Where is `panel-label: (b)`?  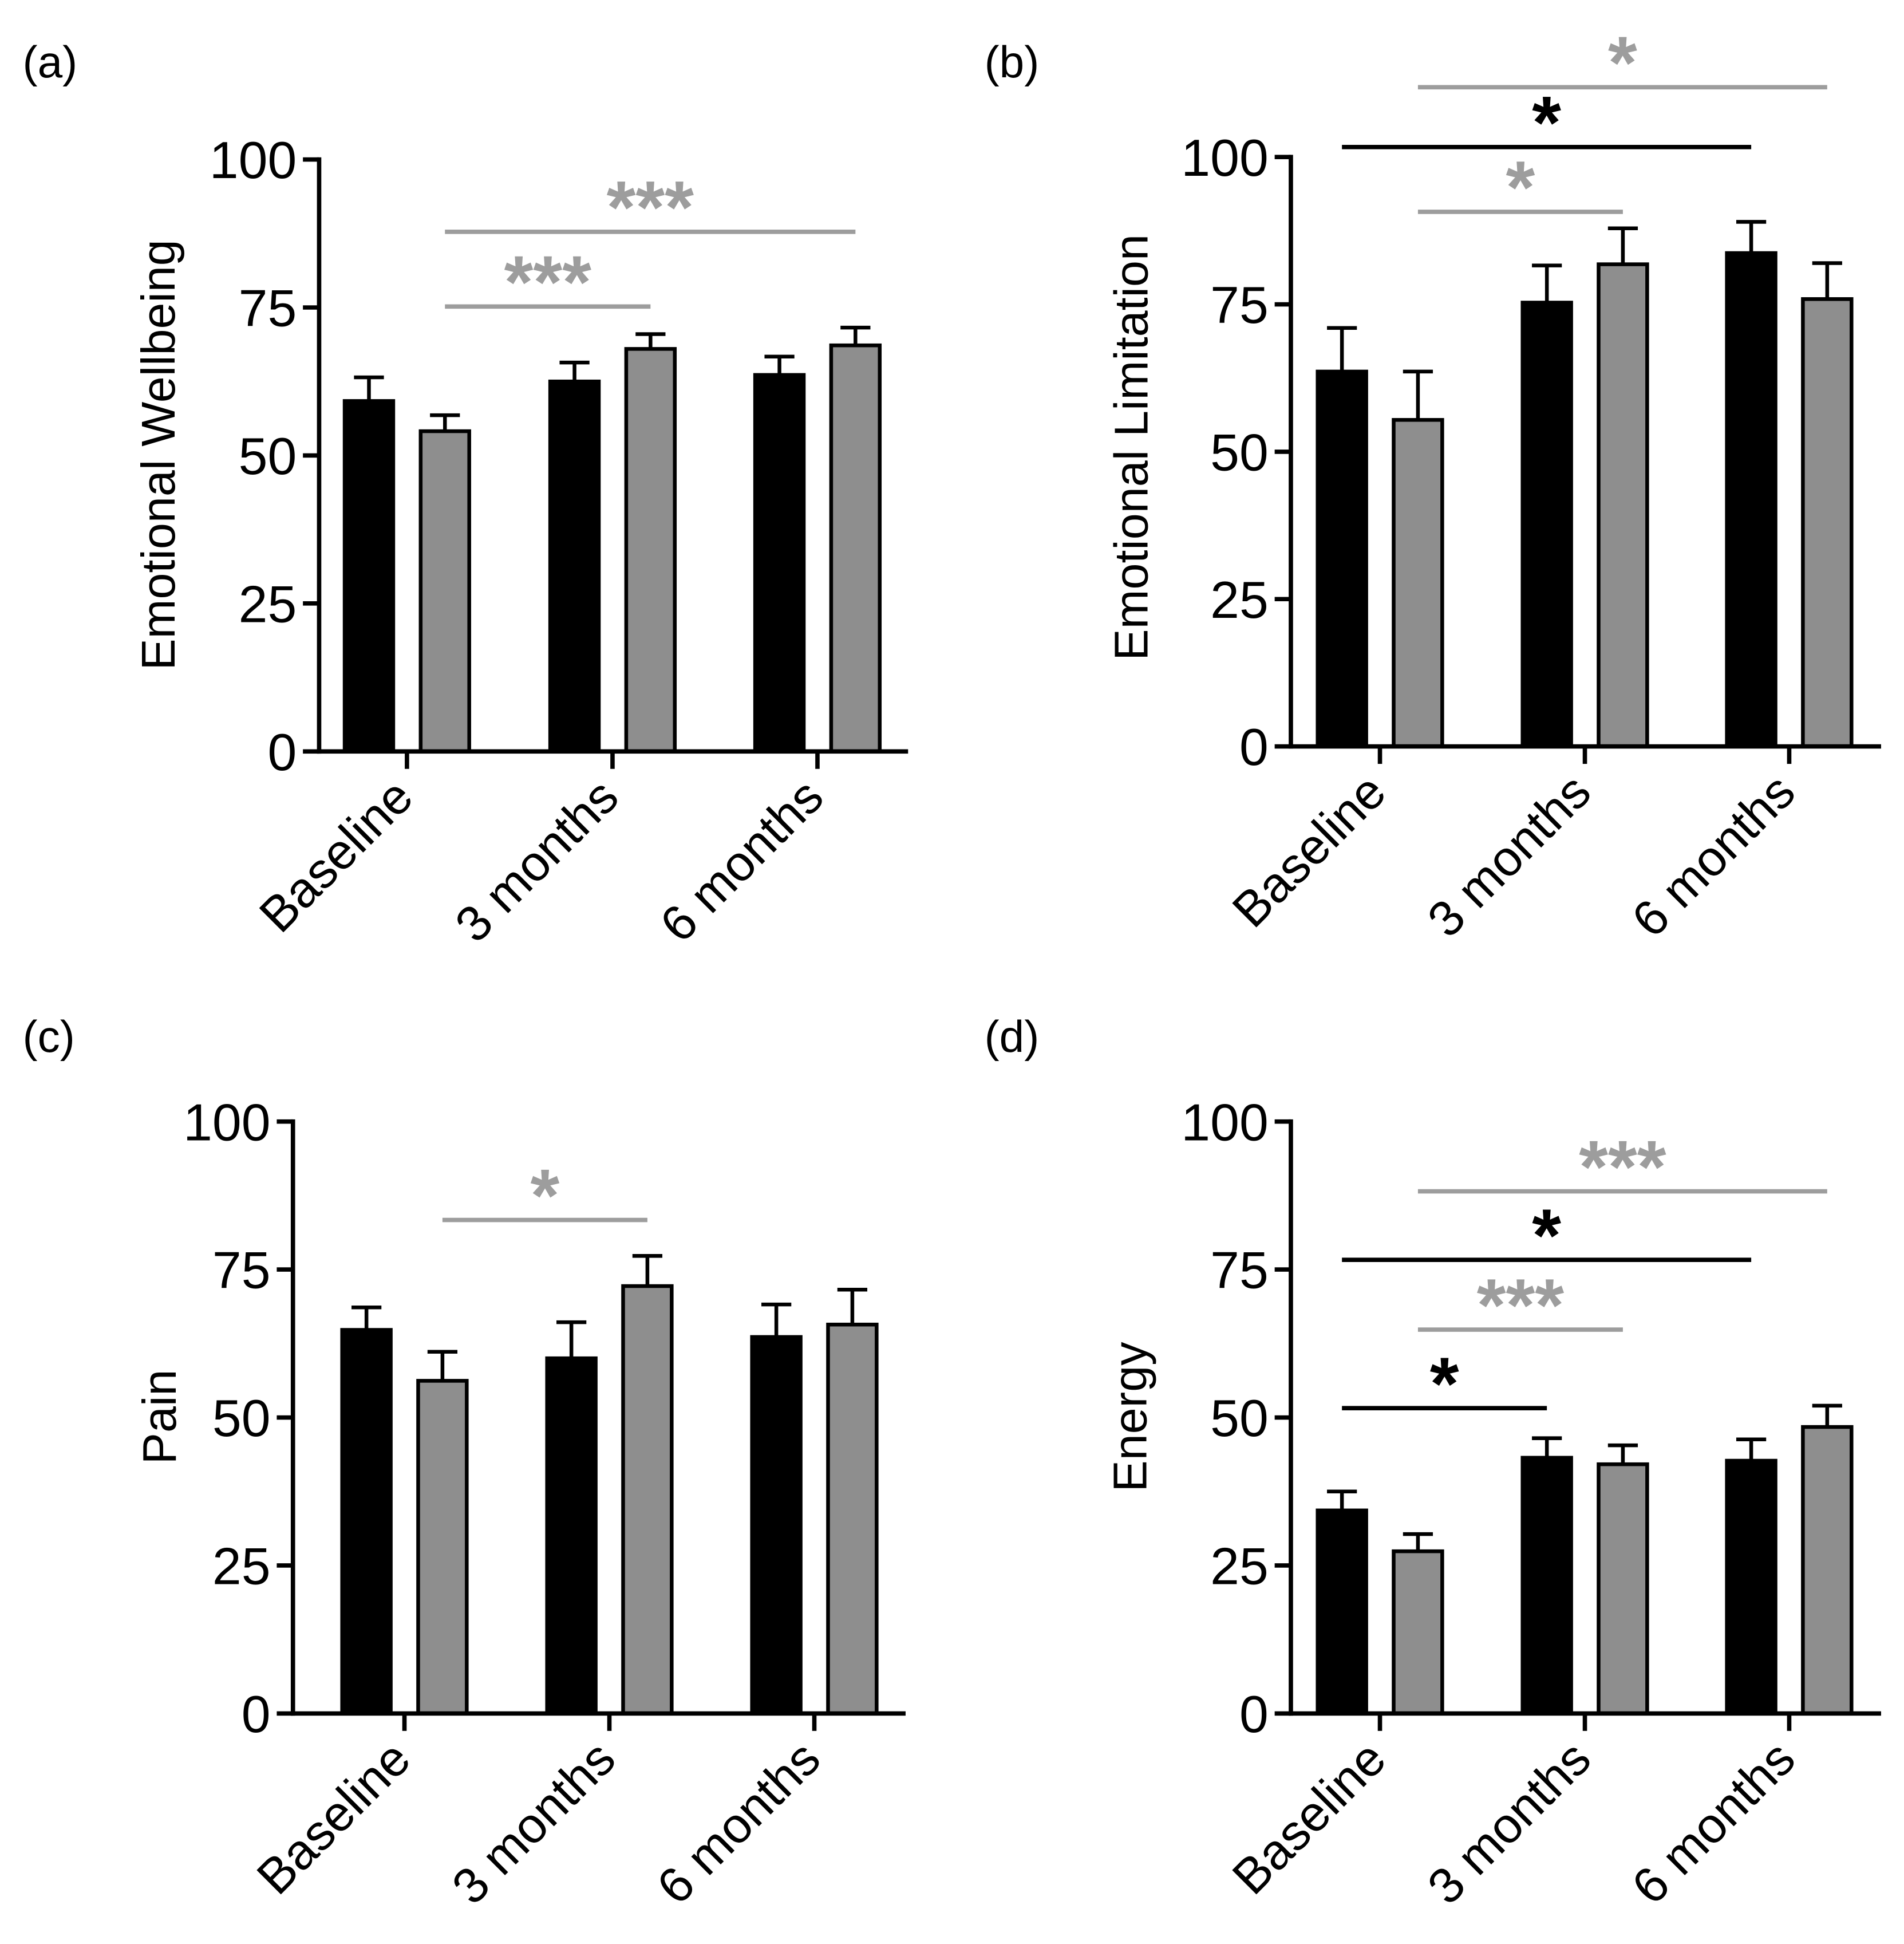
panel-label: (b) is located at coordinates (1012, 62).